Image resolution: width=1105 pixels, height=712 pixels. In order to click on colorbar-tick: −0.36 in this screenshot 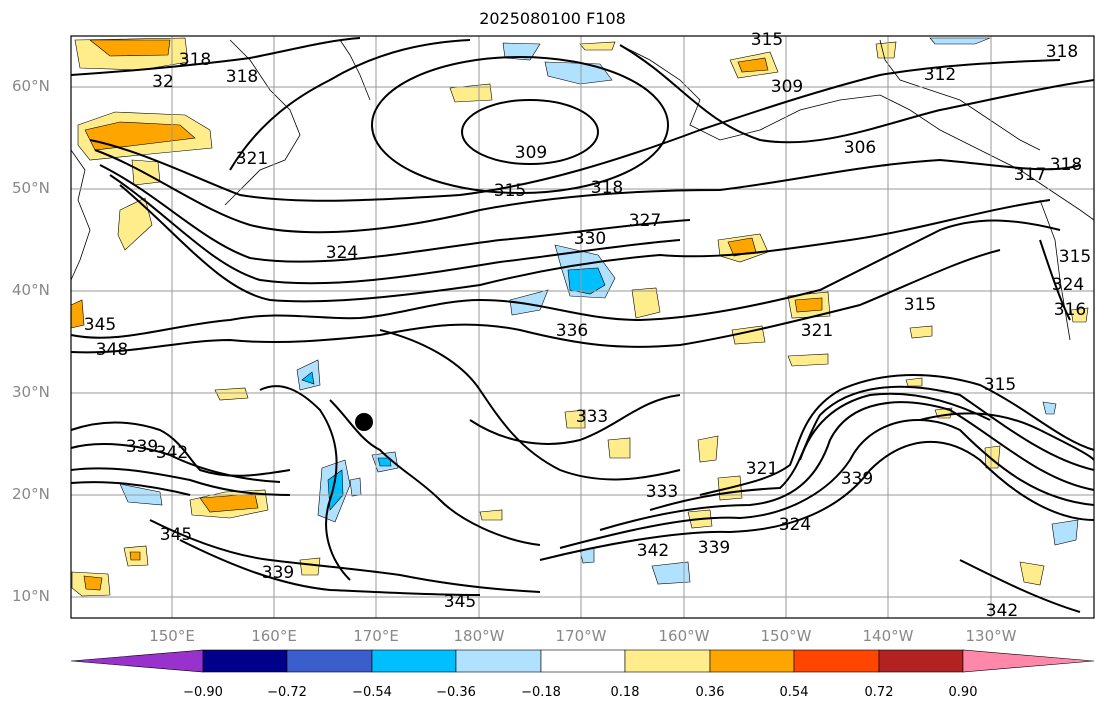, I will do `click(456, 692)`.